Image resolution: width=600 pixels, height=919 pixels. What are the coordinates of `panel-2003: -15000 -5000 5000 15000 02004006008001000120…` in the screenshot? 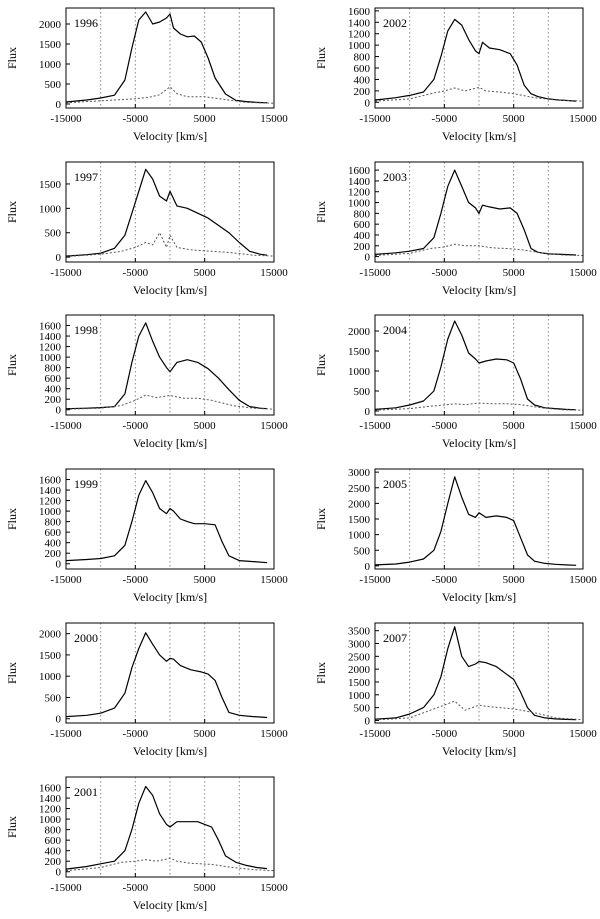 It's located at (455, 229).